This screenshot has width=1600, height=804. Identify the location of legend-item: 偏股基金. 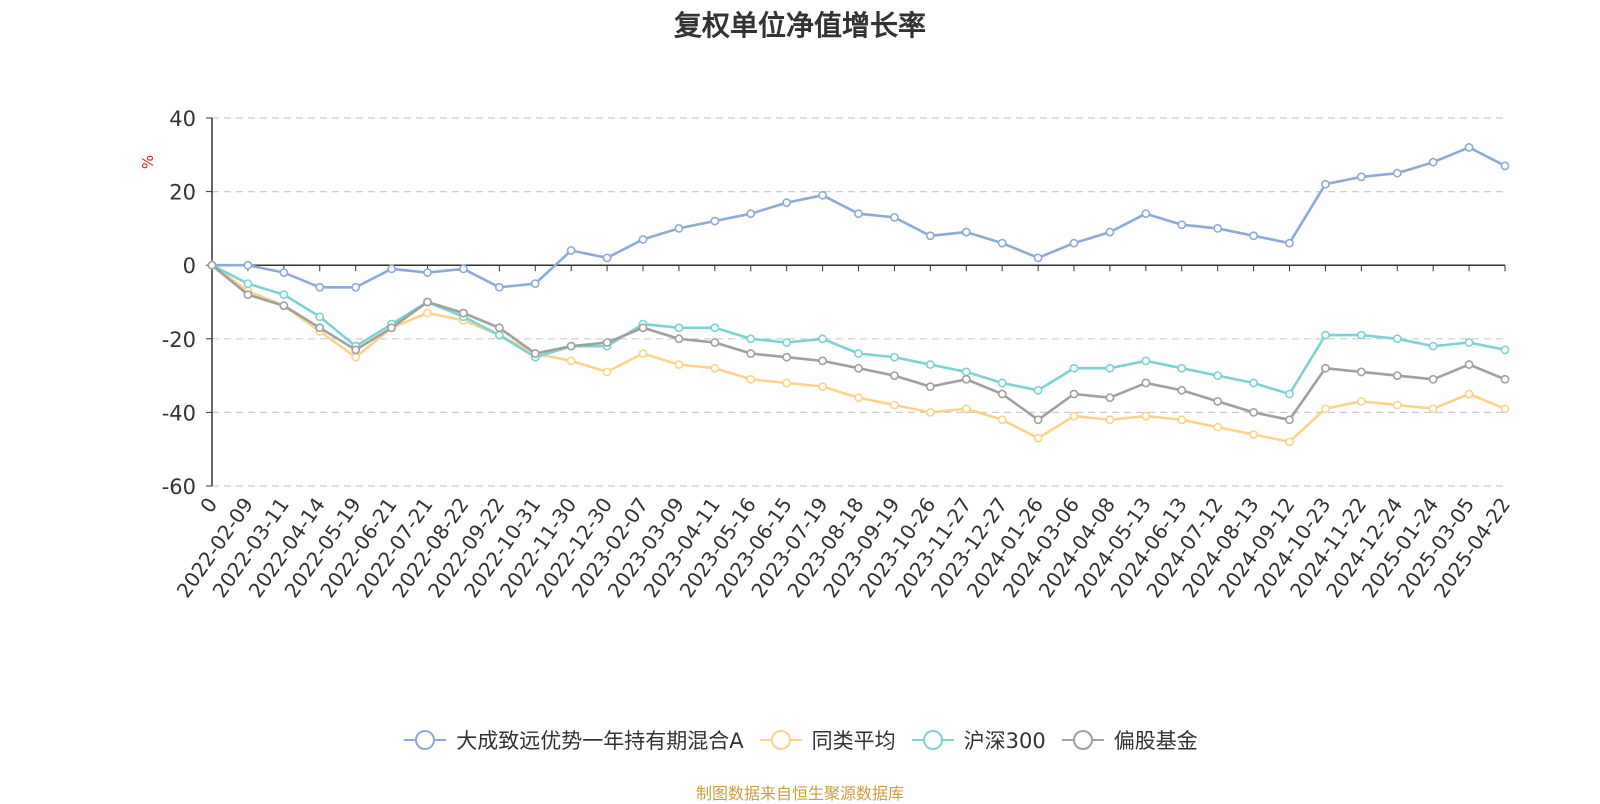
(1129, 740).